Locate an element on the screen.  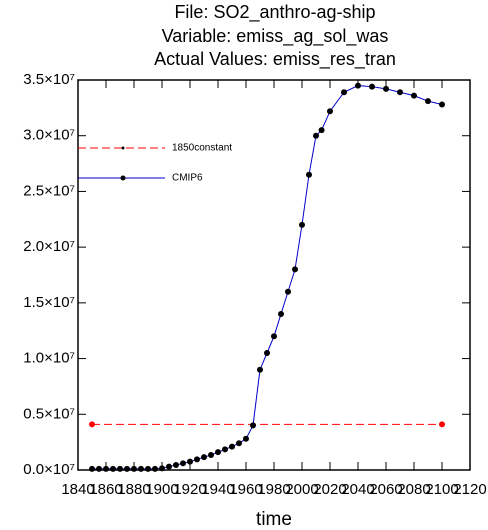
x-tick-label: 2020 is located at coordinates (329, 489).